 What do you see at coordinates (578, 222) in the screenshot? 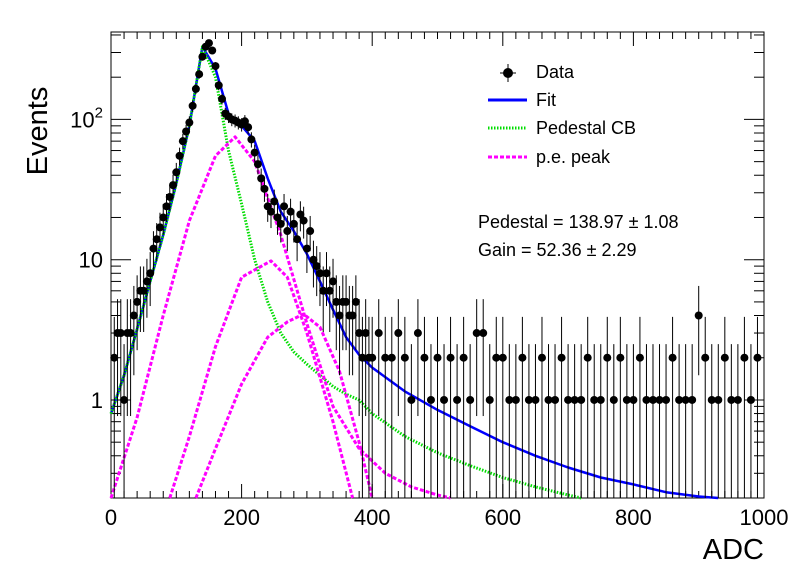
I see `pedestal-annotation: Pedestal = 138.97 ± 1.08` at bounding box center [578, 222].